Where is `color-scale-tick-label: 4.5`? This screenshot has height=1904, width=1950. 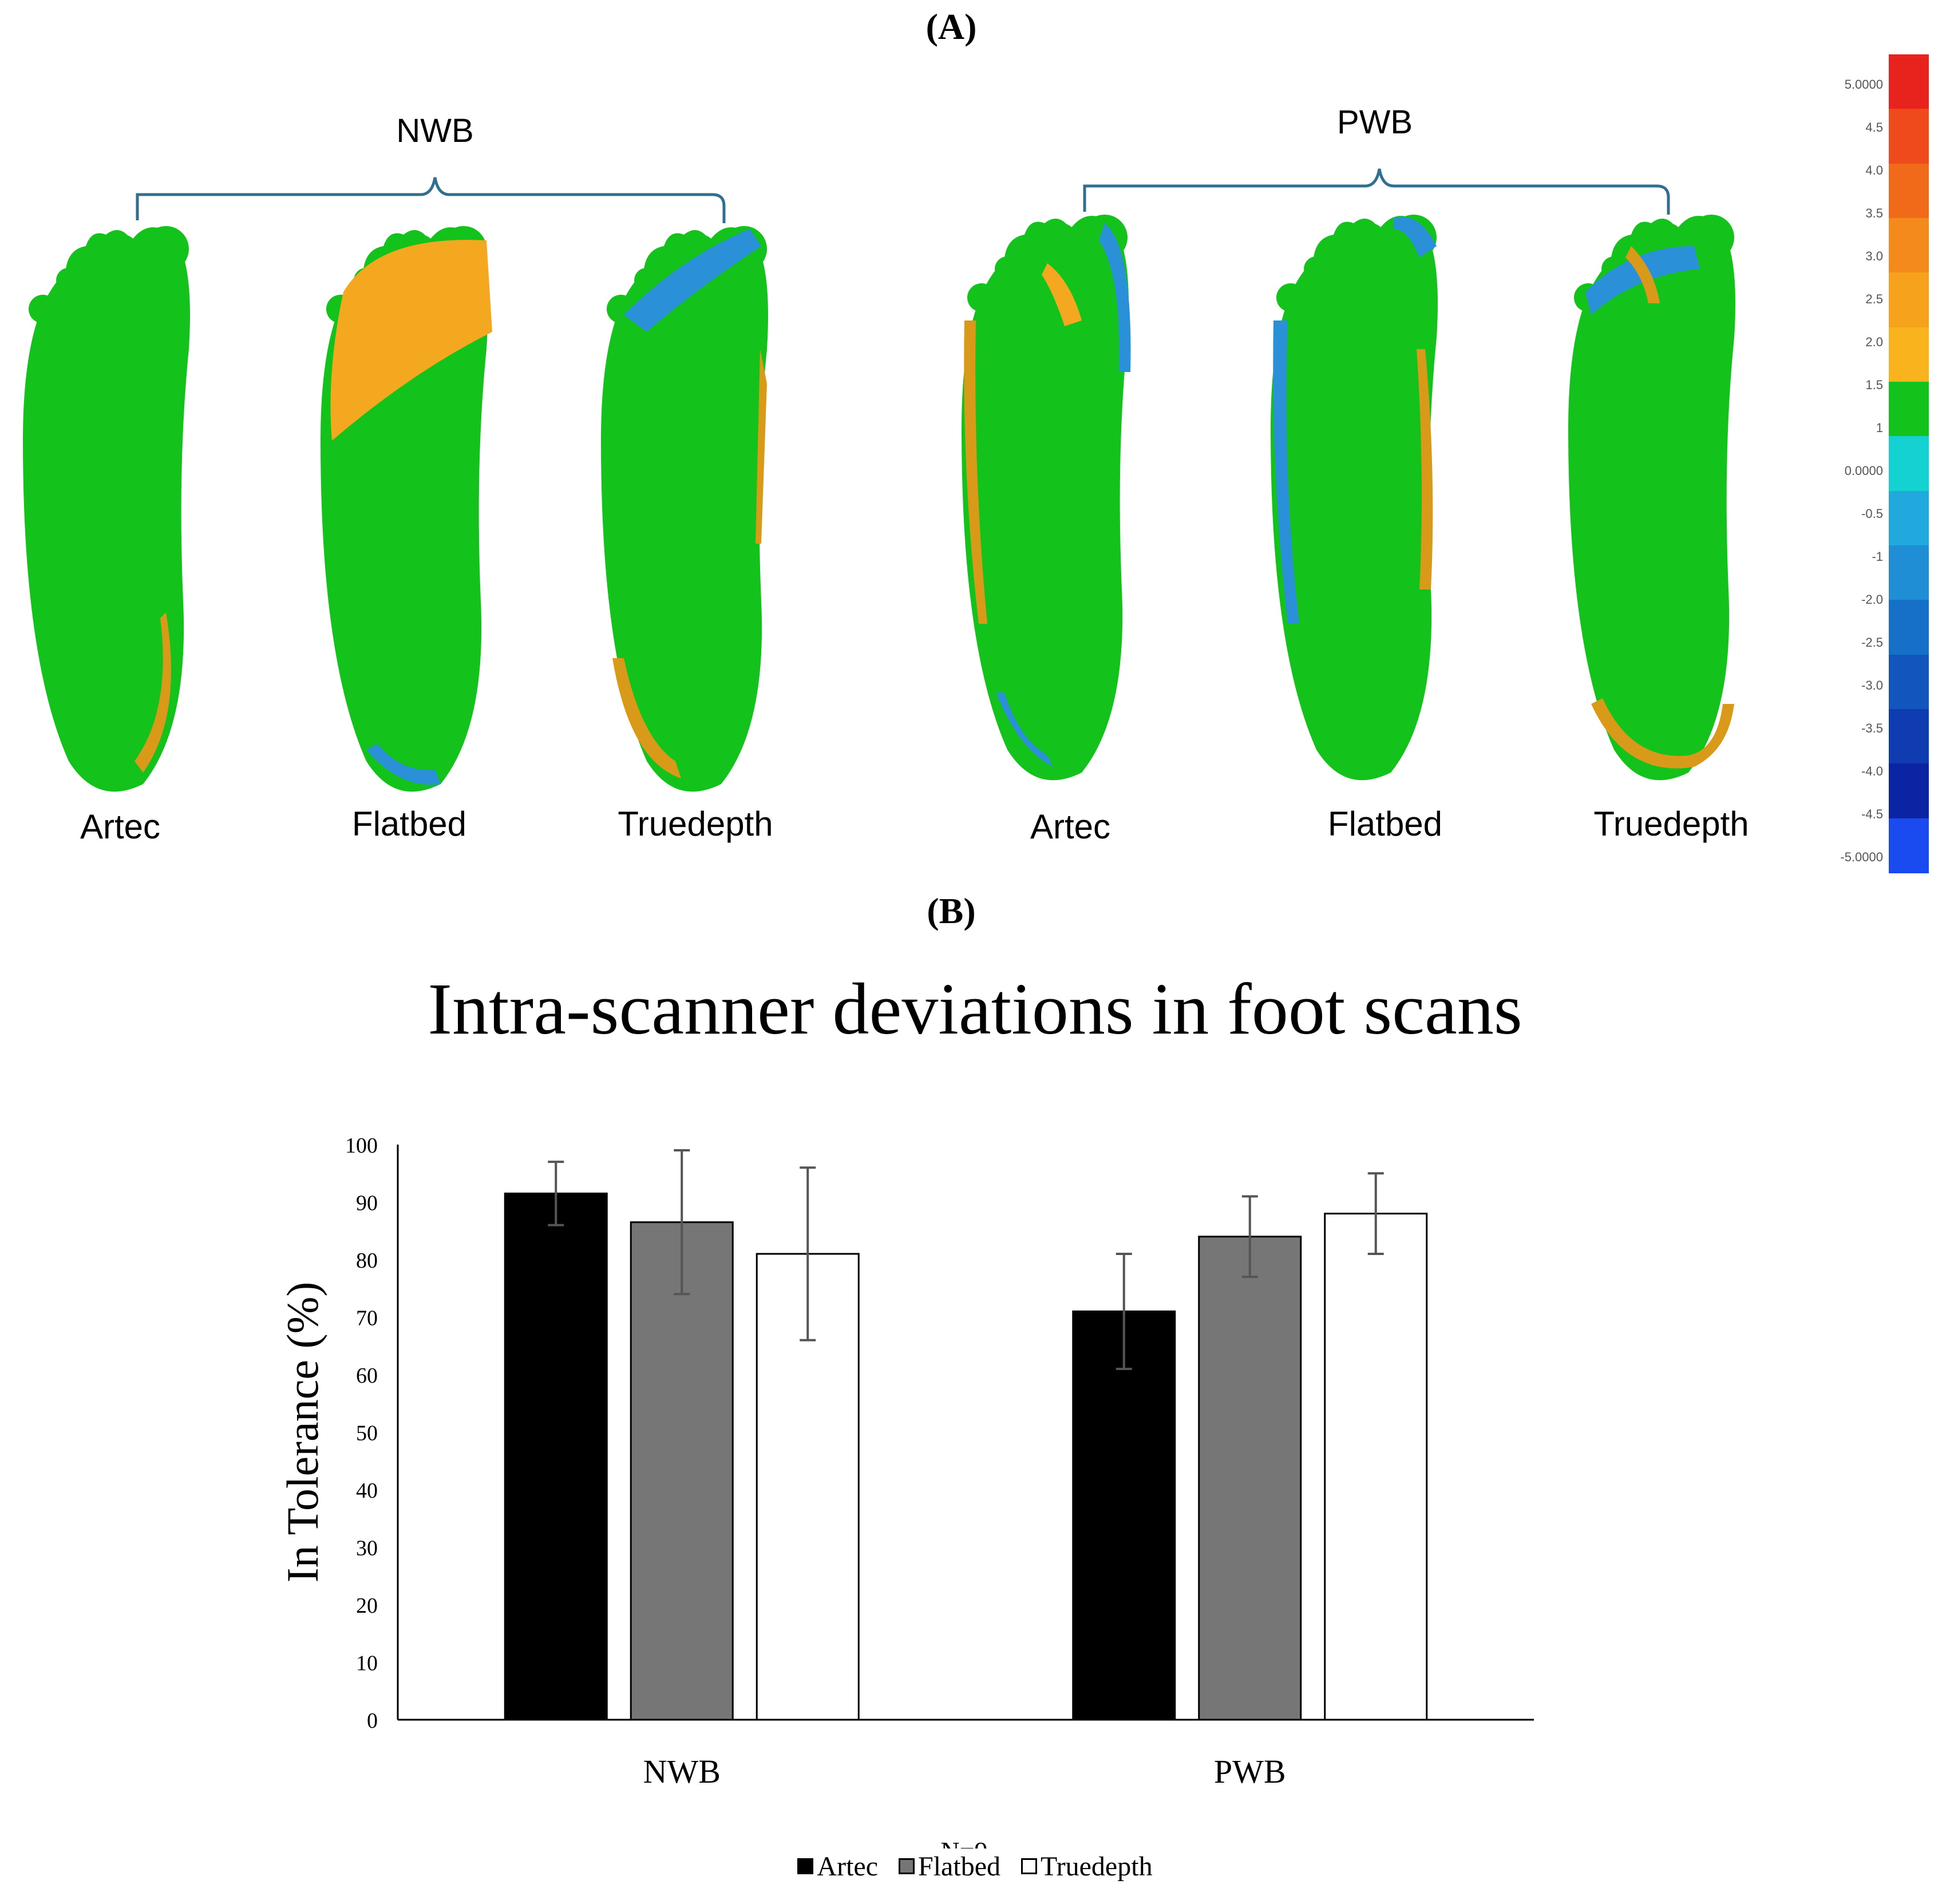 color-scale-tick-label: 4.5 is located at coordinates (1874, 127).